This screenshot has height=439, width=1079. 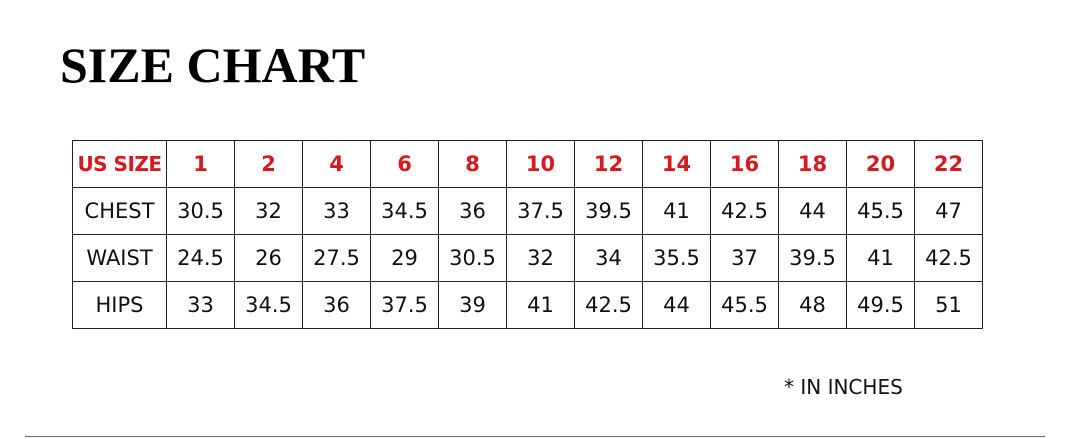 I want to click on units-note: * IN INCHES, so click(x=843, y=387).